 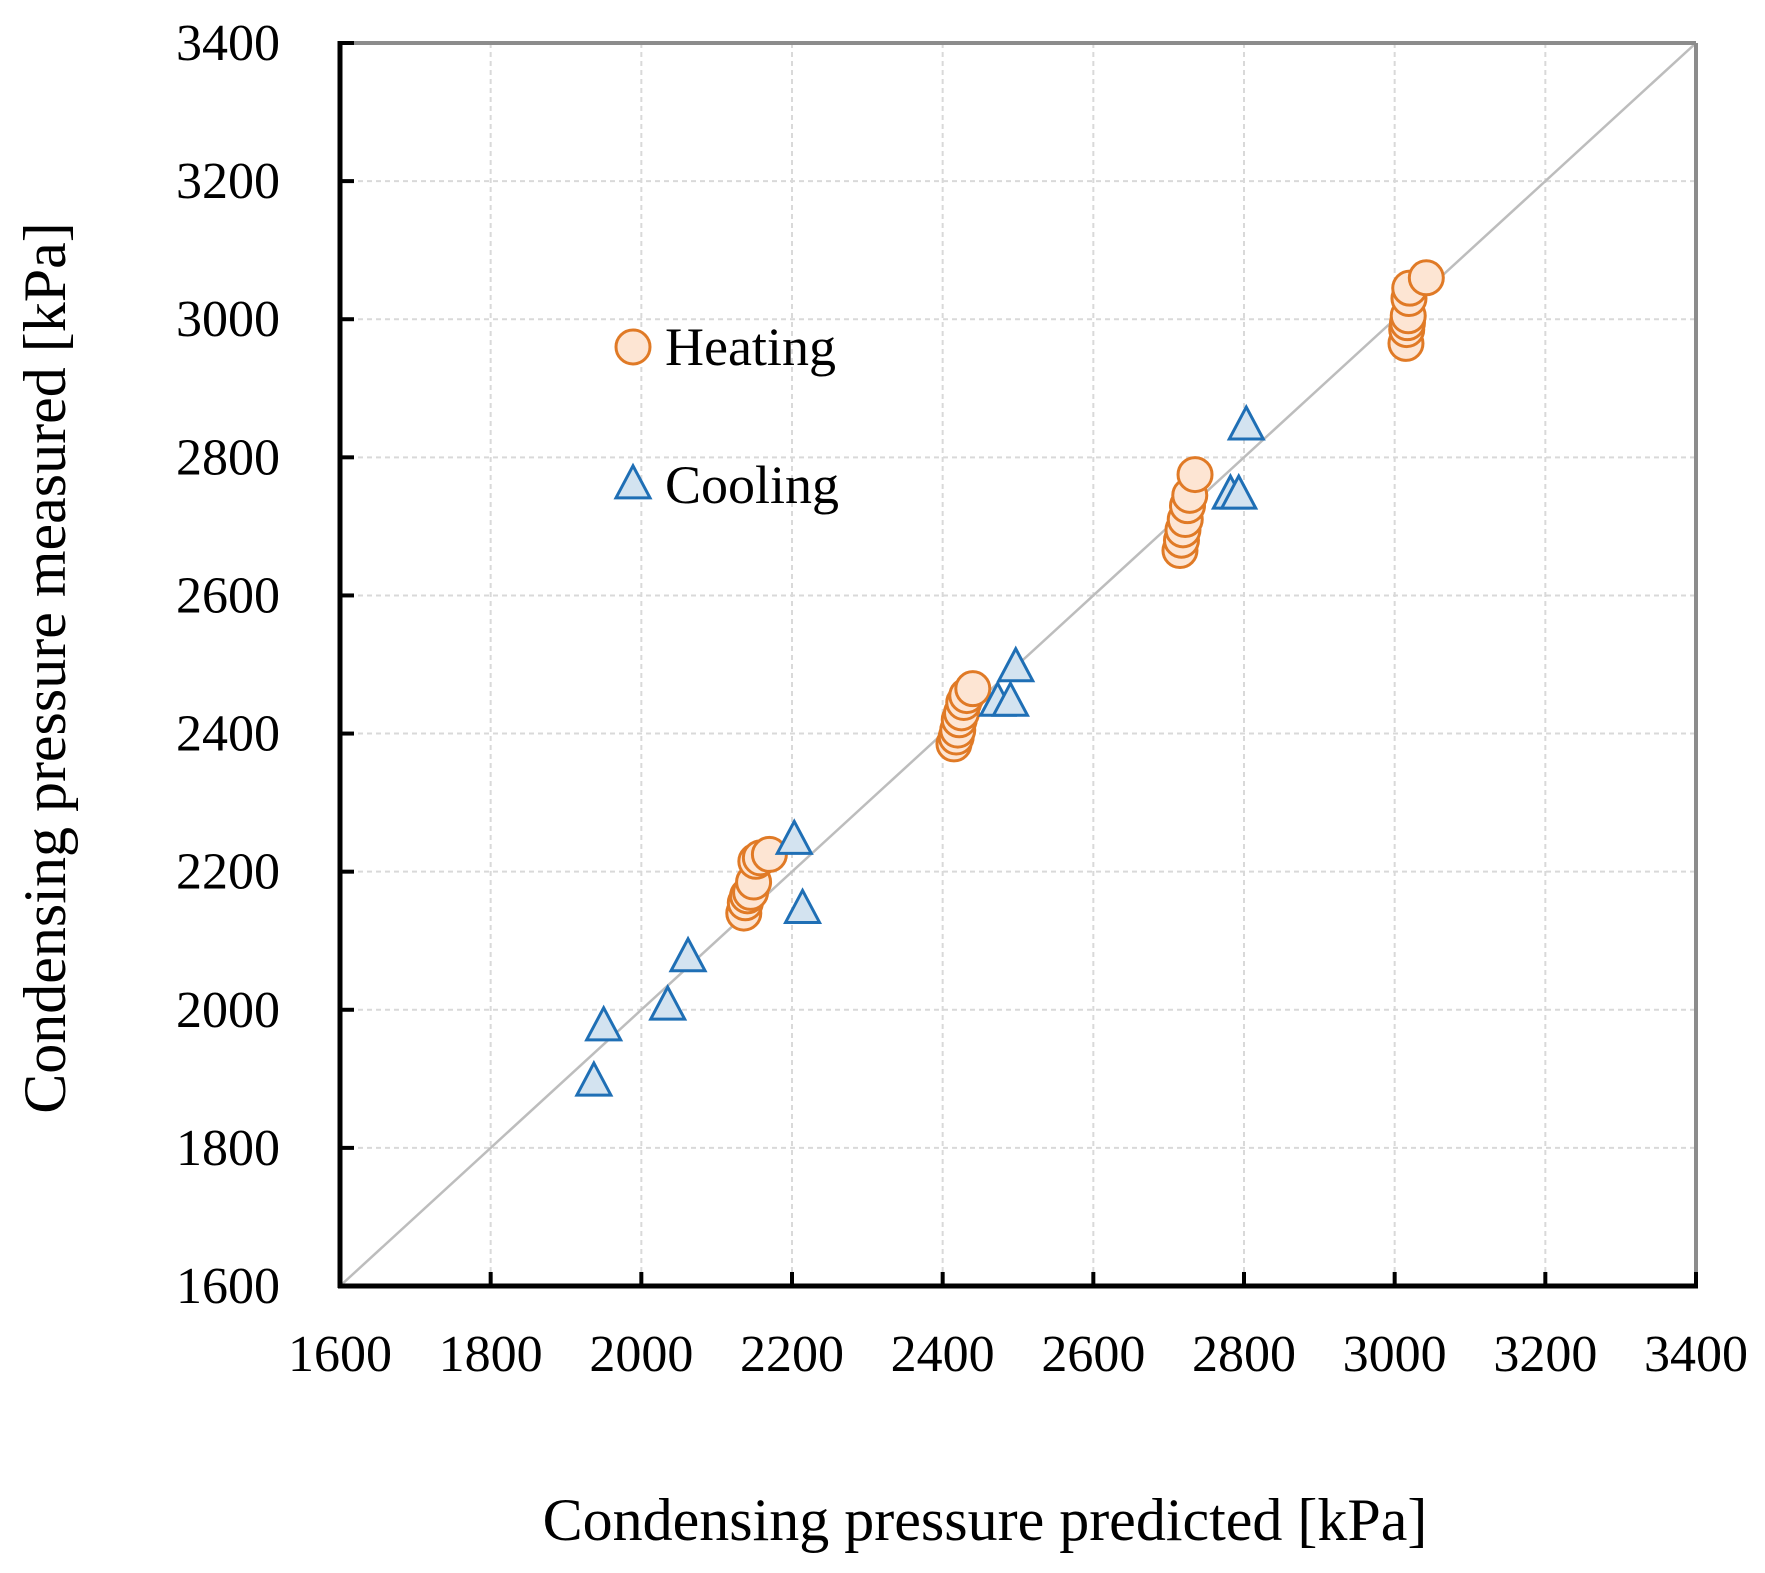 I want to click on y-tick-labels: 1600 1800 2000 2200 2400 2600 2800 3000 3200 3400, so click(x=228, y=665).